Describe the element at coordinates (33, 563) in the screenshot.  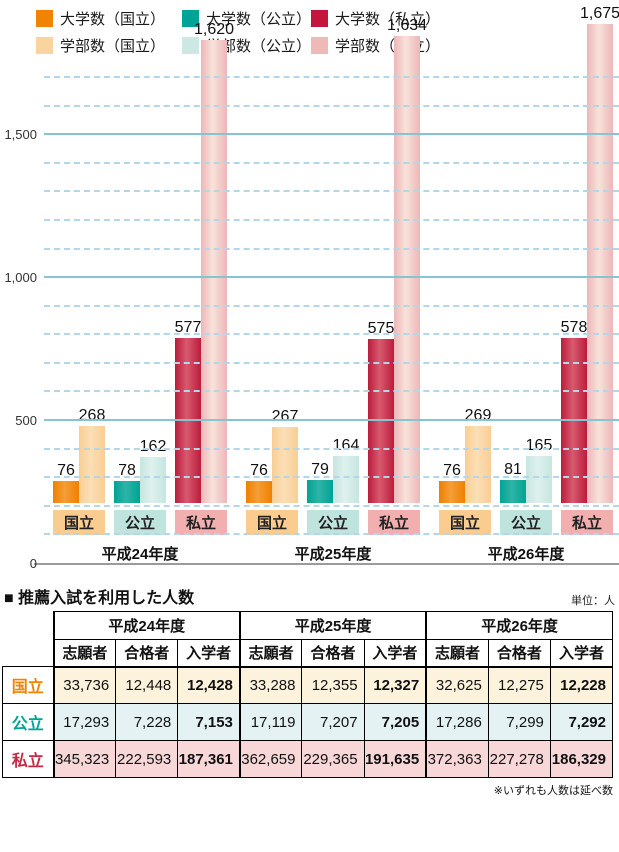
I see `y-tick-label: 0` at that location.